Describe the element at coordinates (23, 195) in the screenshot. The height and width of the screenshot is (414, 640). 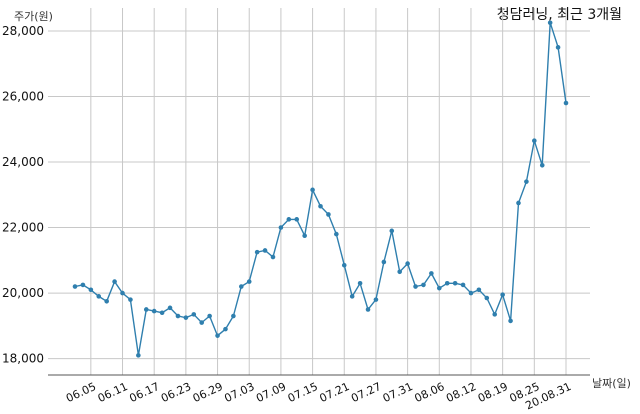
I see `y-tick-labels: 18,000 20,000 22,000 24,000 26,000 28,000` at that location.